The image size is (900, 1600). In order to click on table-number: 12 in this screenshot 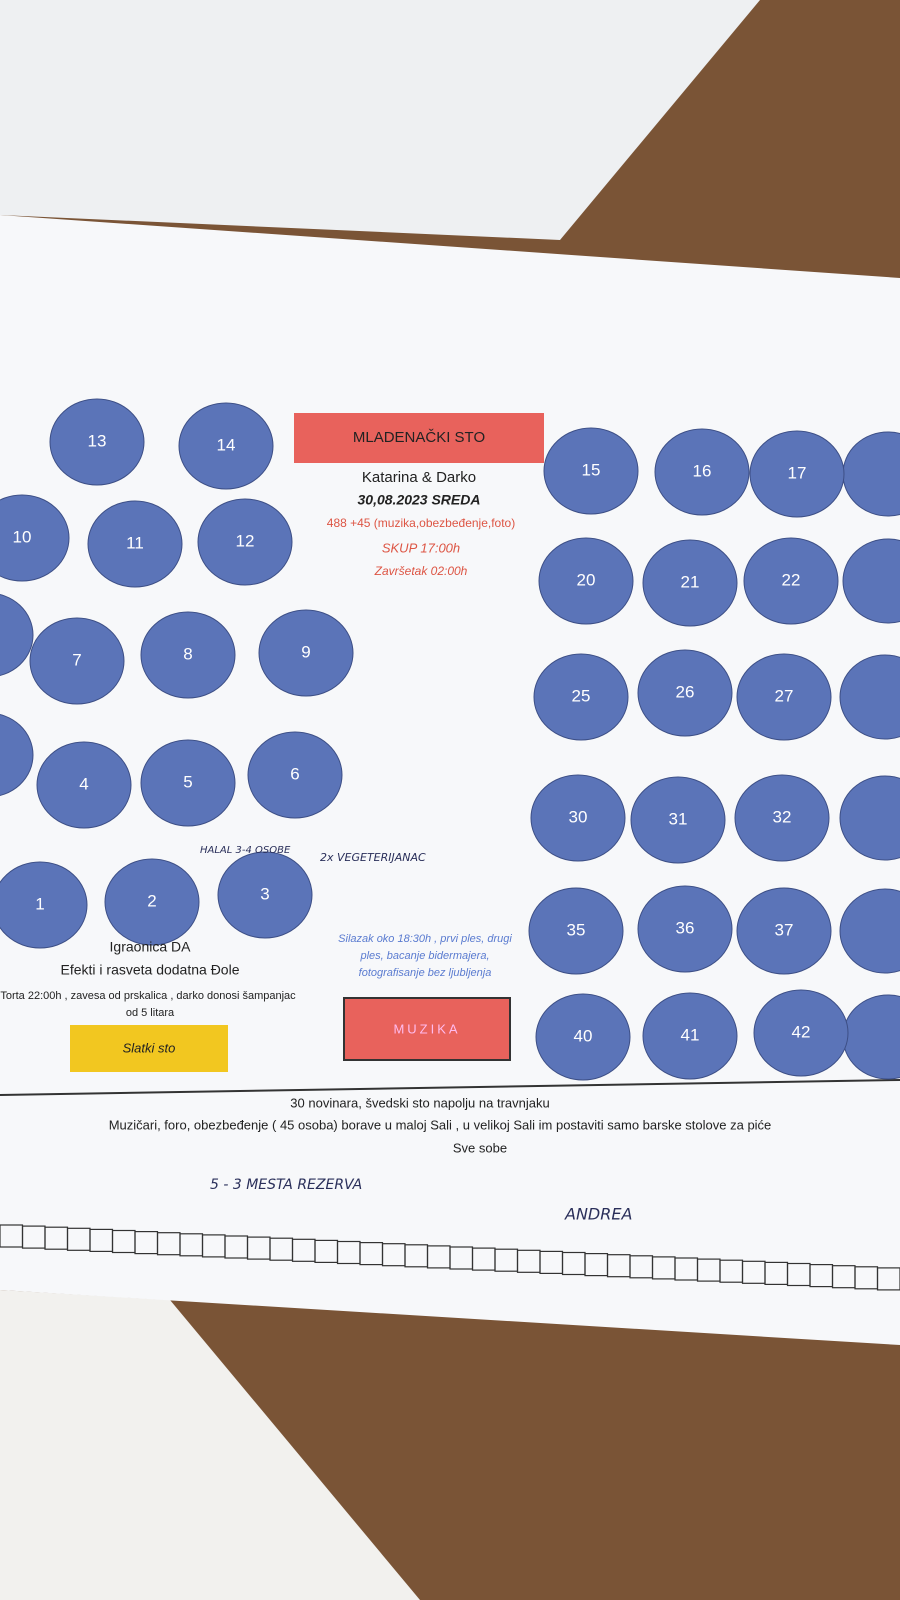, I will do `click(245, 540)`.